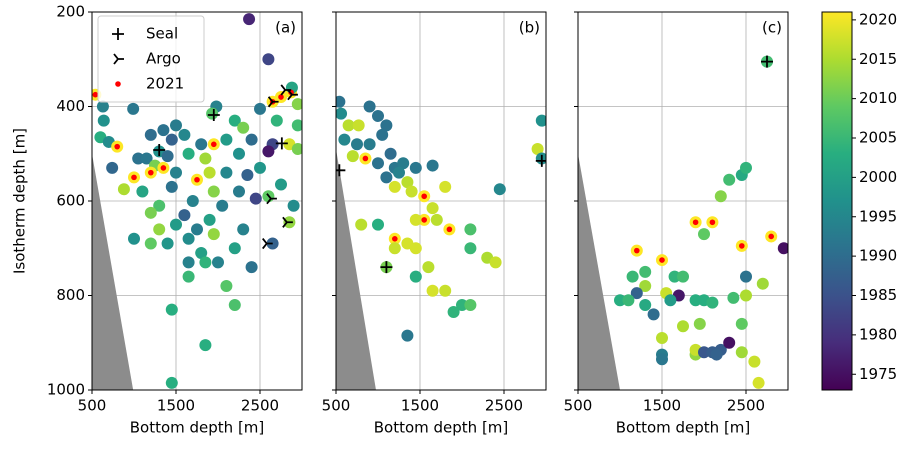  What do you see at coordinates (163, 59) in the screenshot?
I see `legend-label: Argo` at bounding box center [163, 59].